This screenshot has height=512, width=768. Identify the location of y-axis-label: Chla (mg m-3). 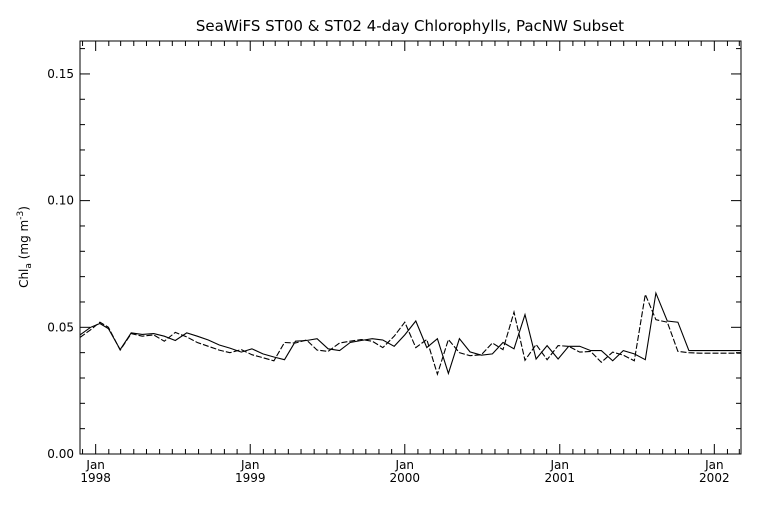
(25, 247).